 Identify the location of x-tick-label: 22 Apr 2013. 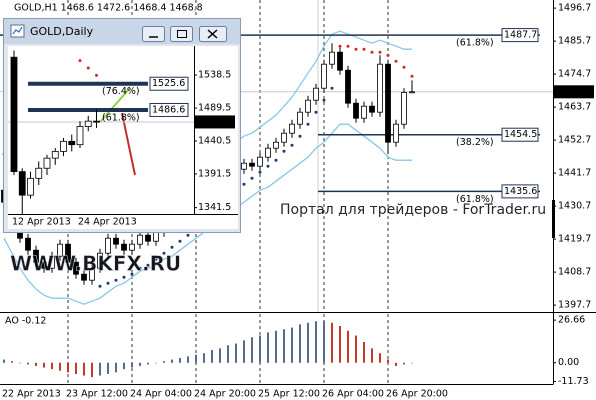
(31, 394).